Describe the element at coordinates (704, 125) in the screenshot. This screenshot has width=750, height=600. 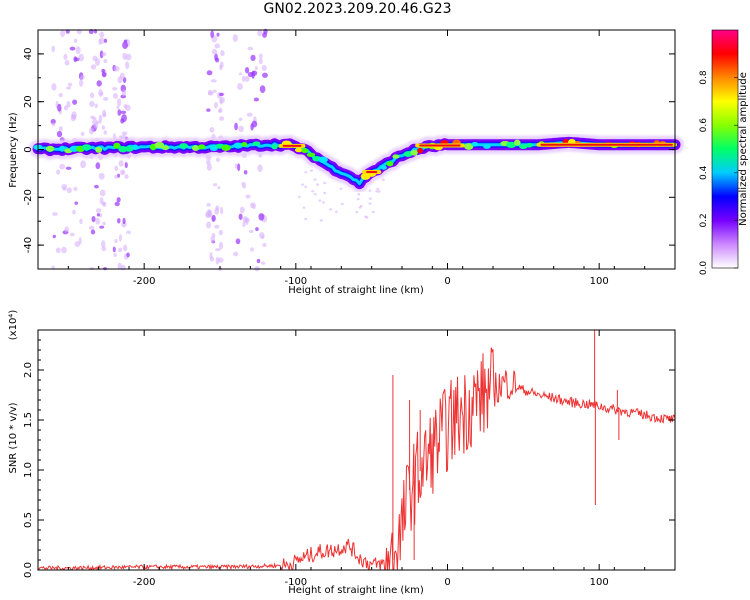
I see `colorbar-tick-label: 0.6` at that location.